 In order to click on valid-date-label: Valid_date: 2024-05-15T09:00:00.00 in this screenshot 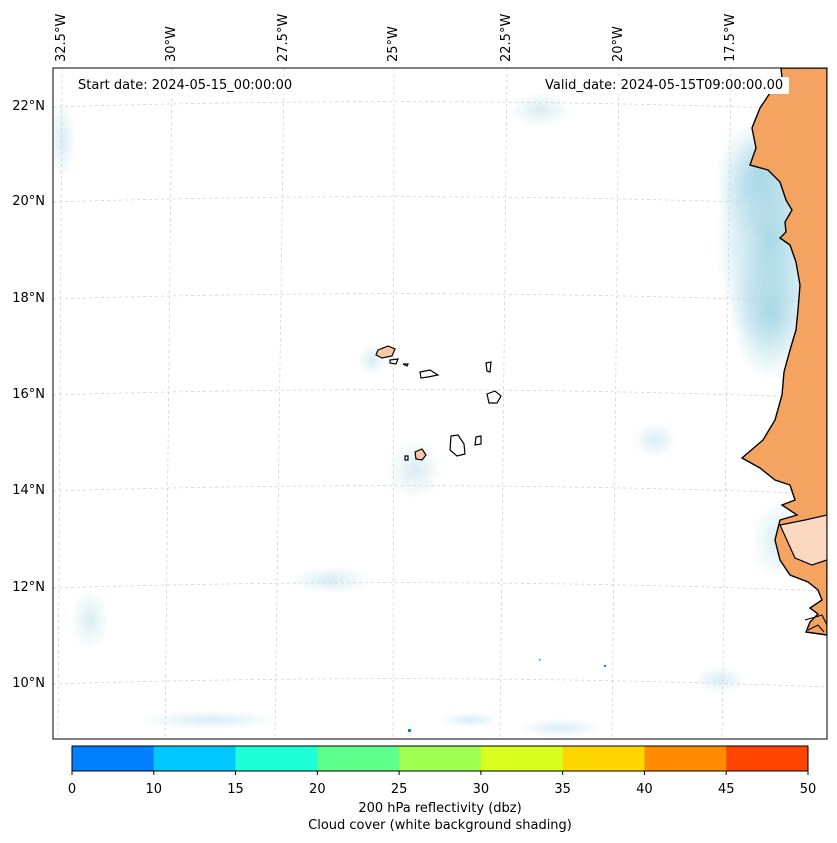, I will do `click(664, 85)`.